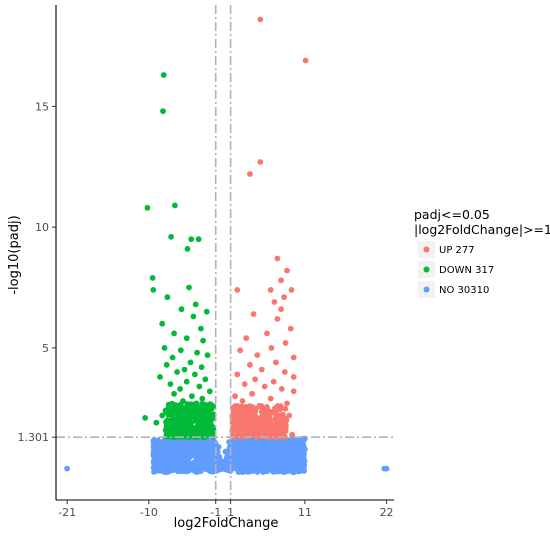  I want to click on y-axis-title: -log10(padj), so click(14, 254).